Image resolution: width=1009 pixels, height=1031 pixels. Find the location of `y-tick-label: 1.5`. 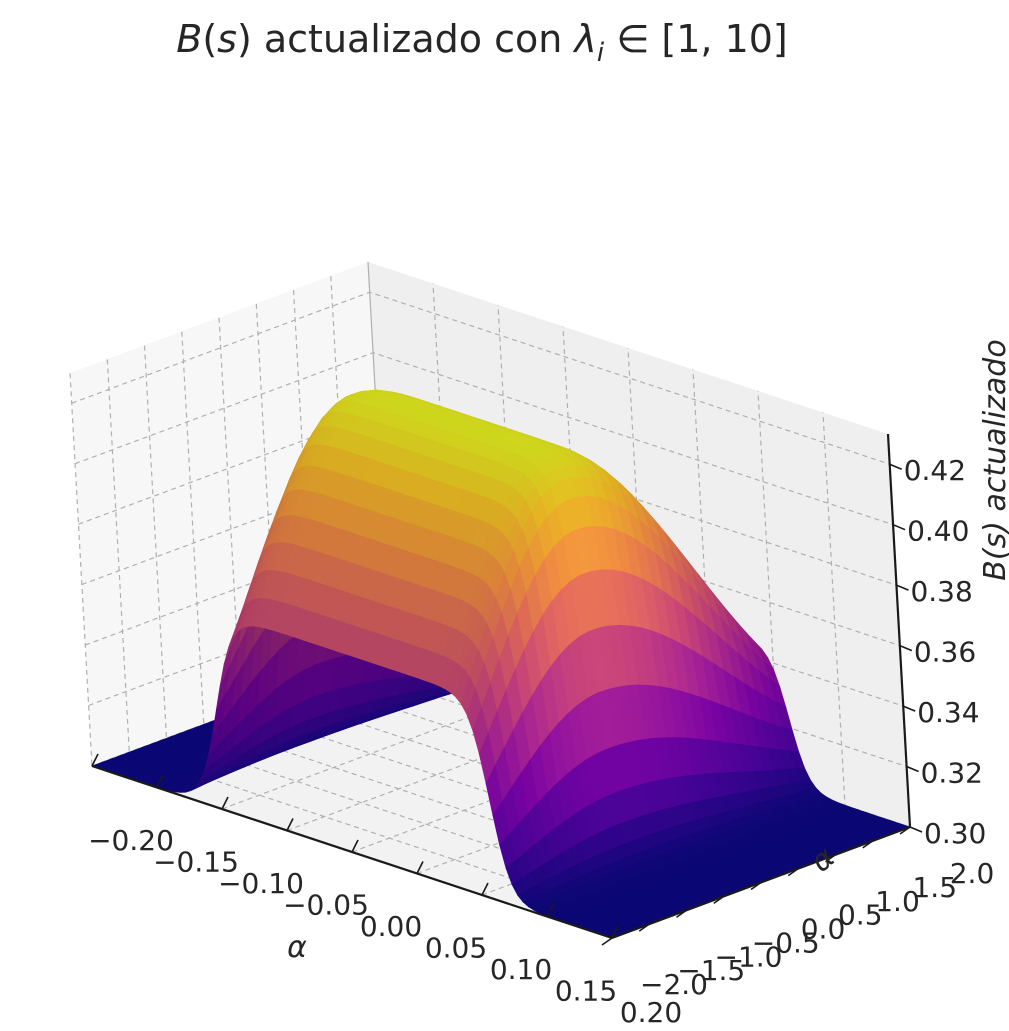

y-tick-label: 1.5 is located at coordinates (934, 887).